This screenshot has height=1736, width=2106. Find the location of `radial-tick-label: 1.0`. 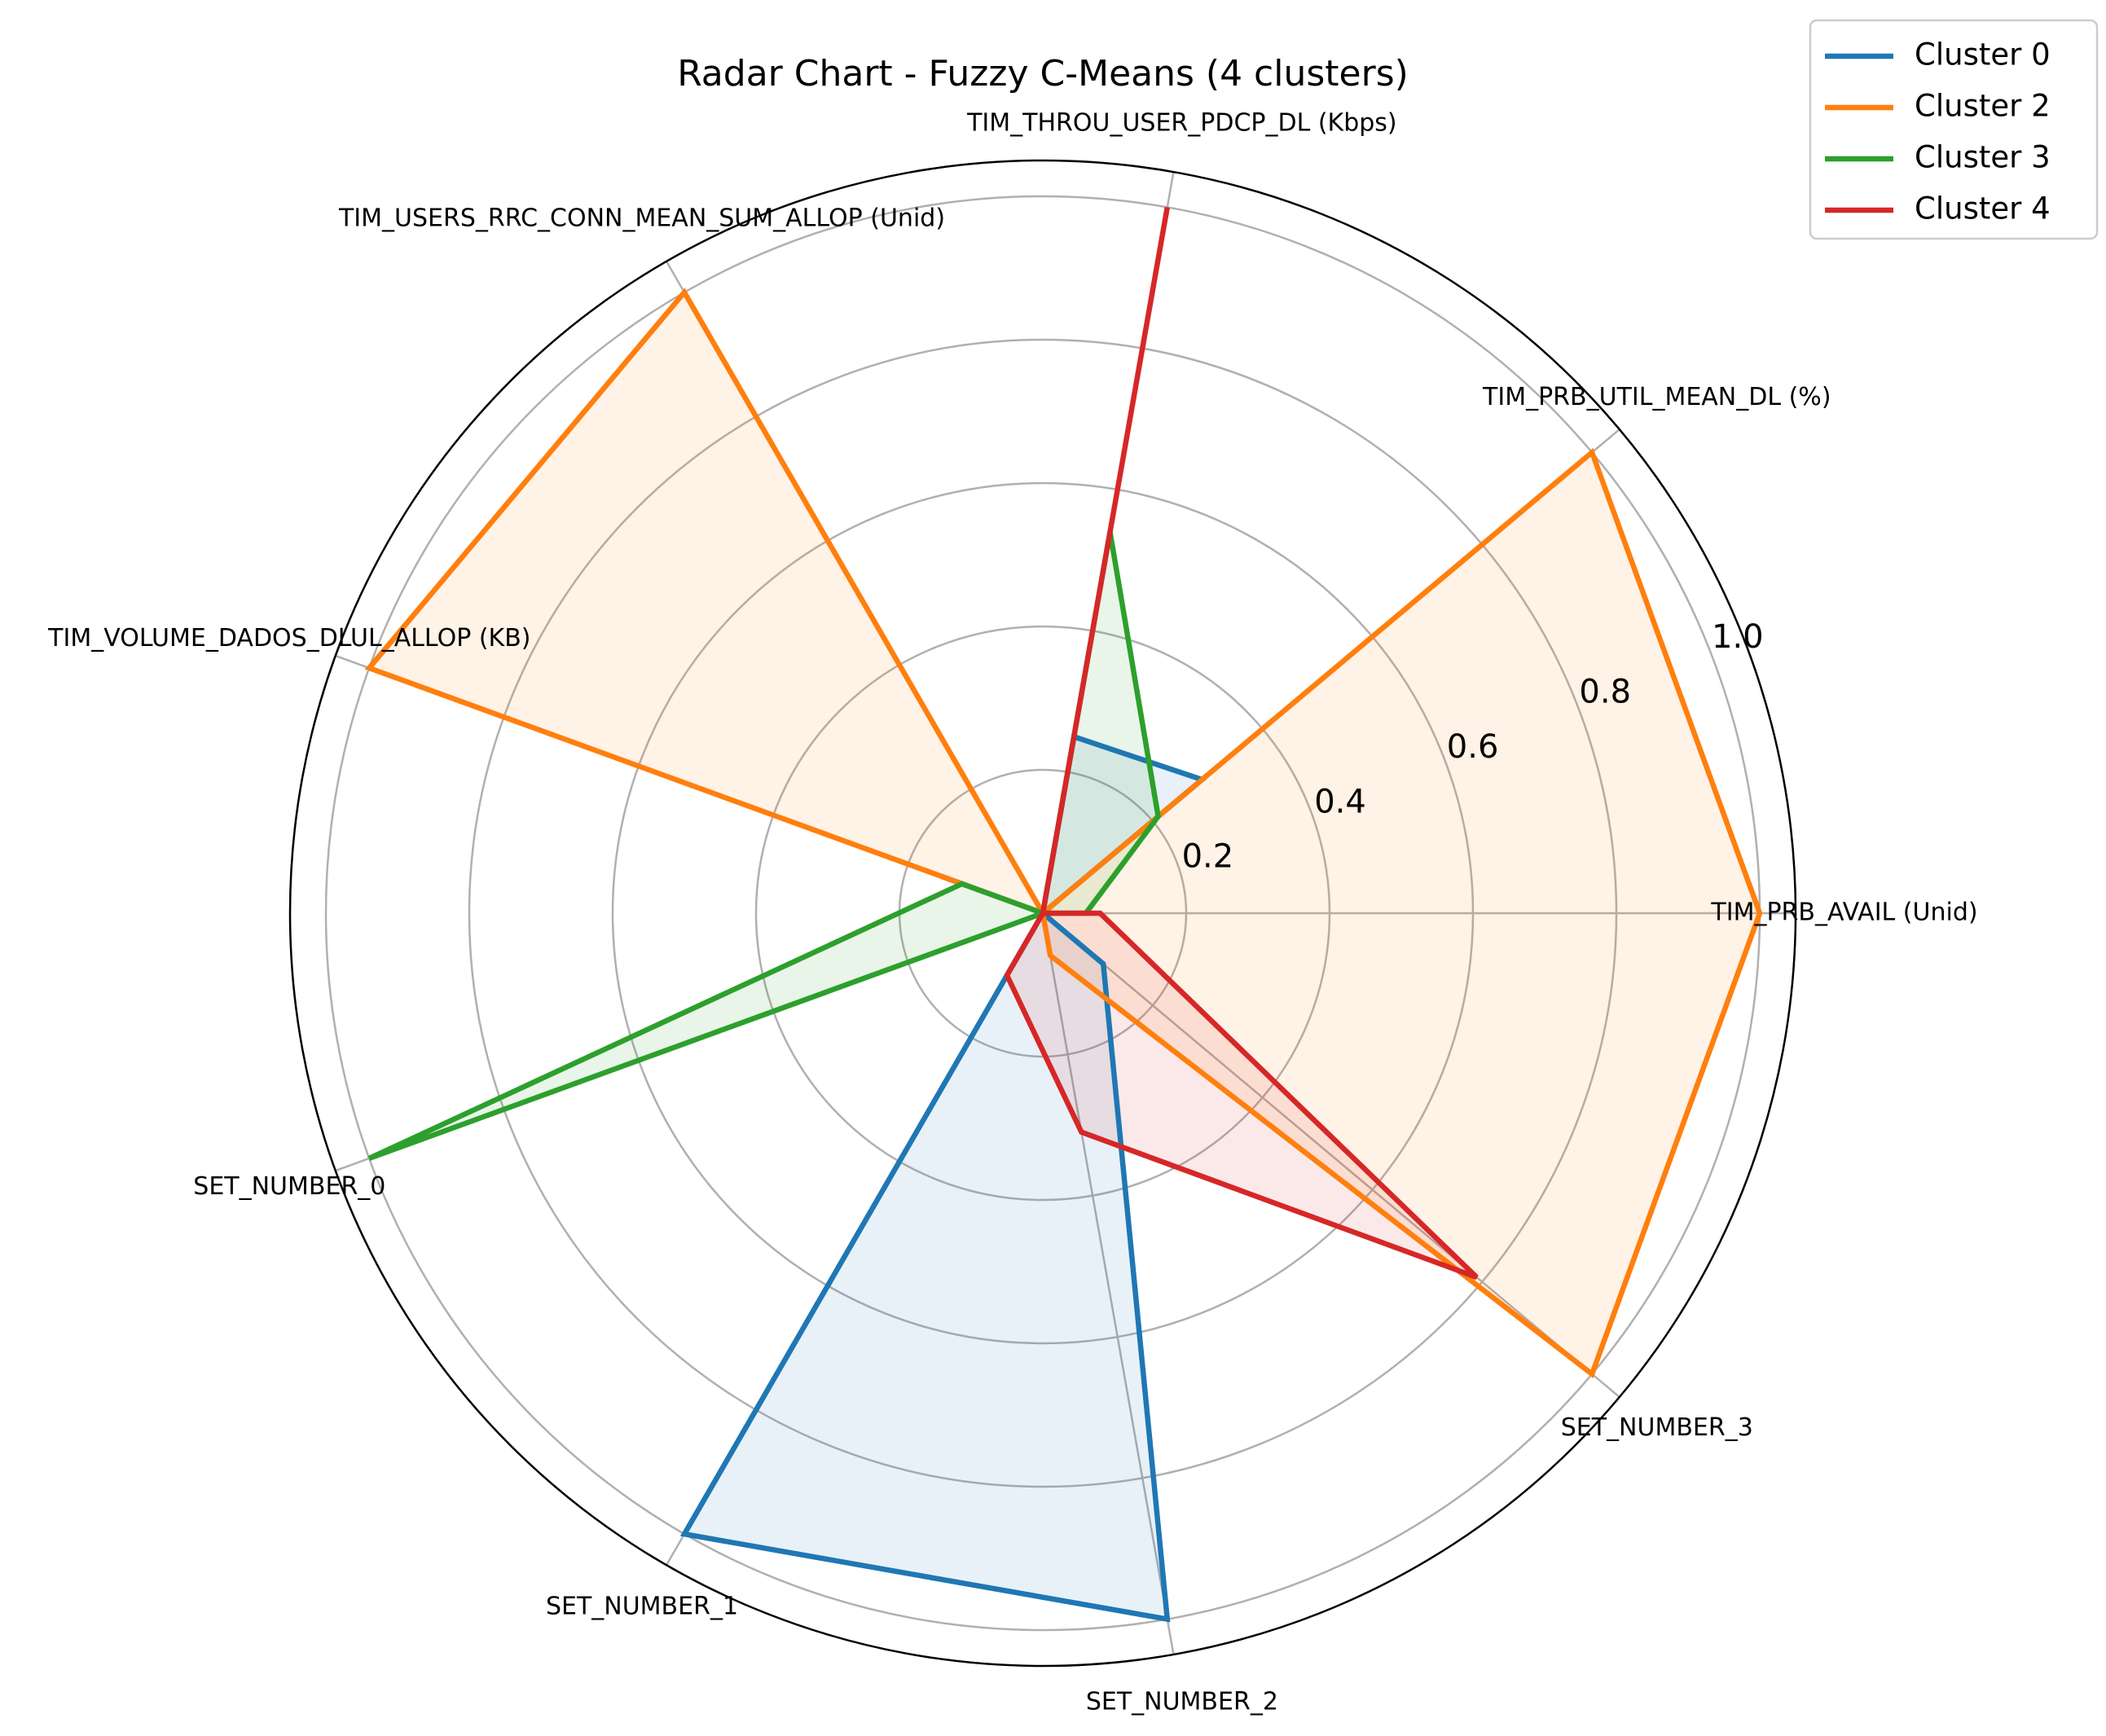

radial-tick-label: 1.0 is located at coordinates (1738, 637).